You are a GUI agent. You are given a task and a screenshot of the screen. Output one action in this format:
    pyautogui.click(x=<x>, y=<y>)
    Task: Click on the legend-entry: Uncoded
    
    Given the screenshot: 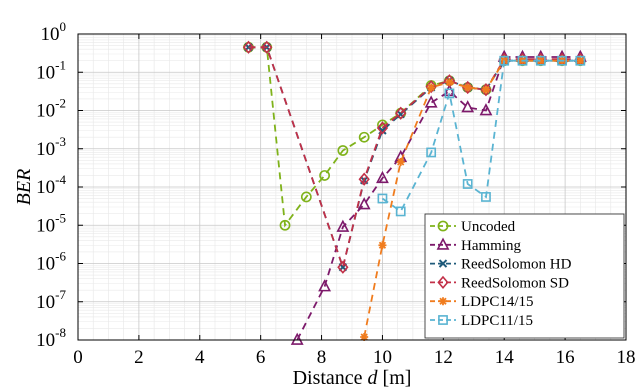 What is the action you would take?
    pyautogui.click(x=473, y=227)
    